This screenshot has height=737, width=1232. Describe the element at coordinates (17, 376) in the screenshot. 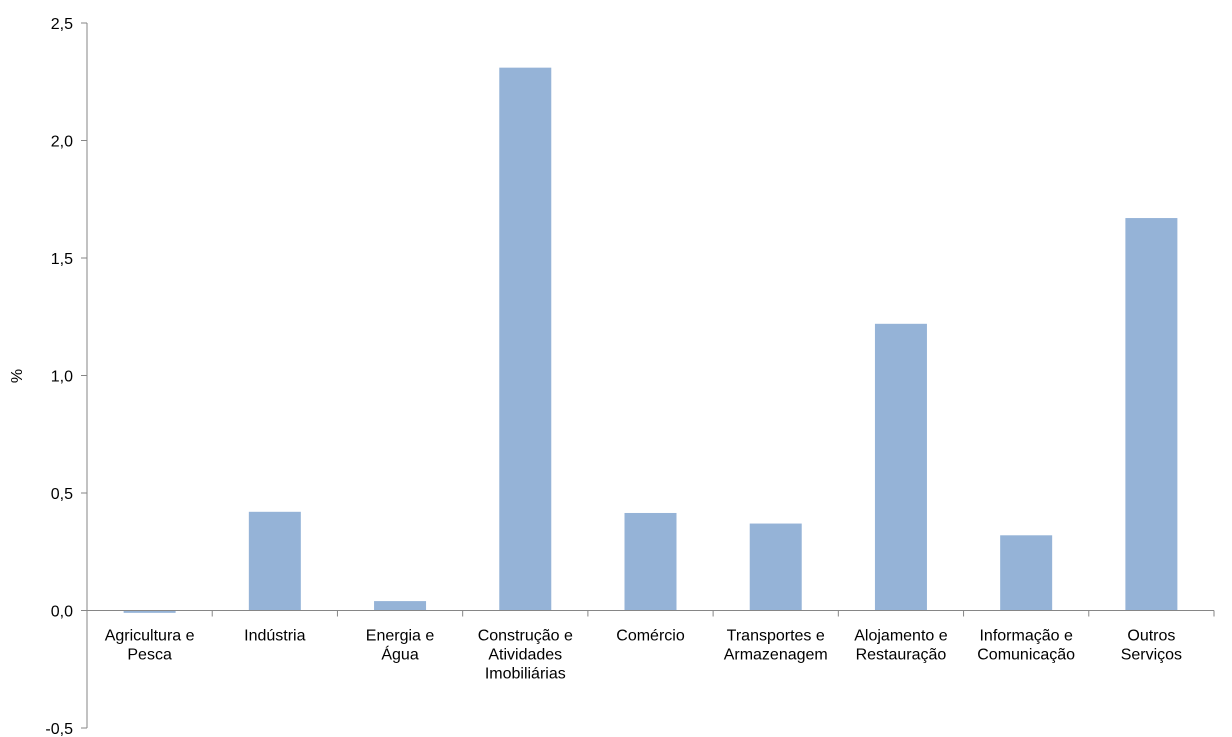

I see `y-axis-title: %` at that location.